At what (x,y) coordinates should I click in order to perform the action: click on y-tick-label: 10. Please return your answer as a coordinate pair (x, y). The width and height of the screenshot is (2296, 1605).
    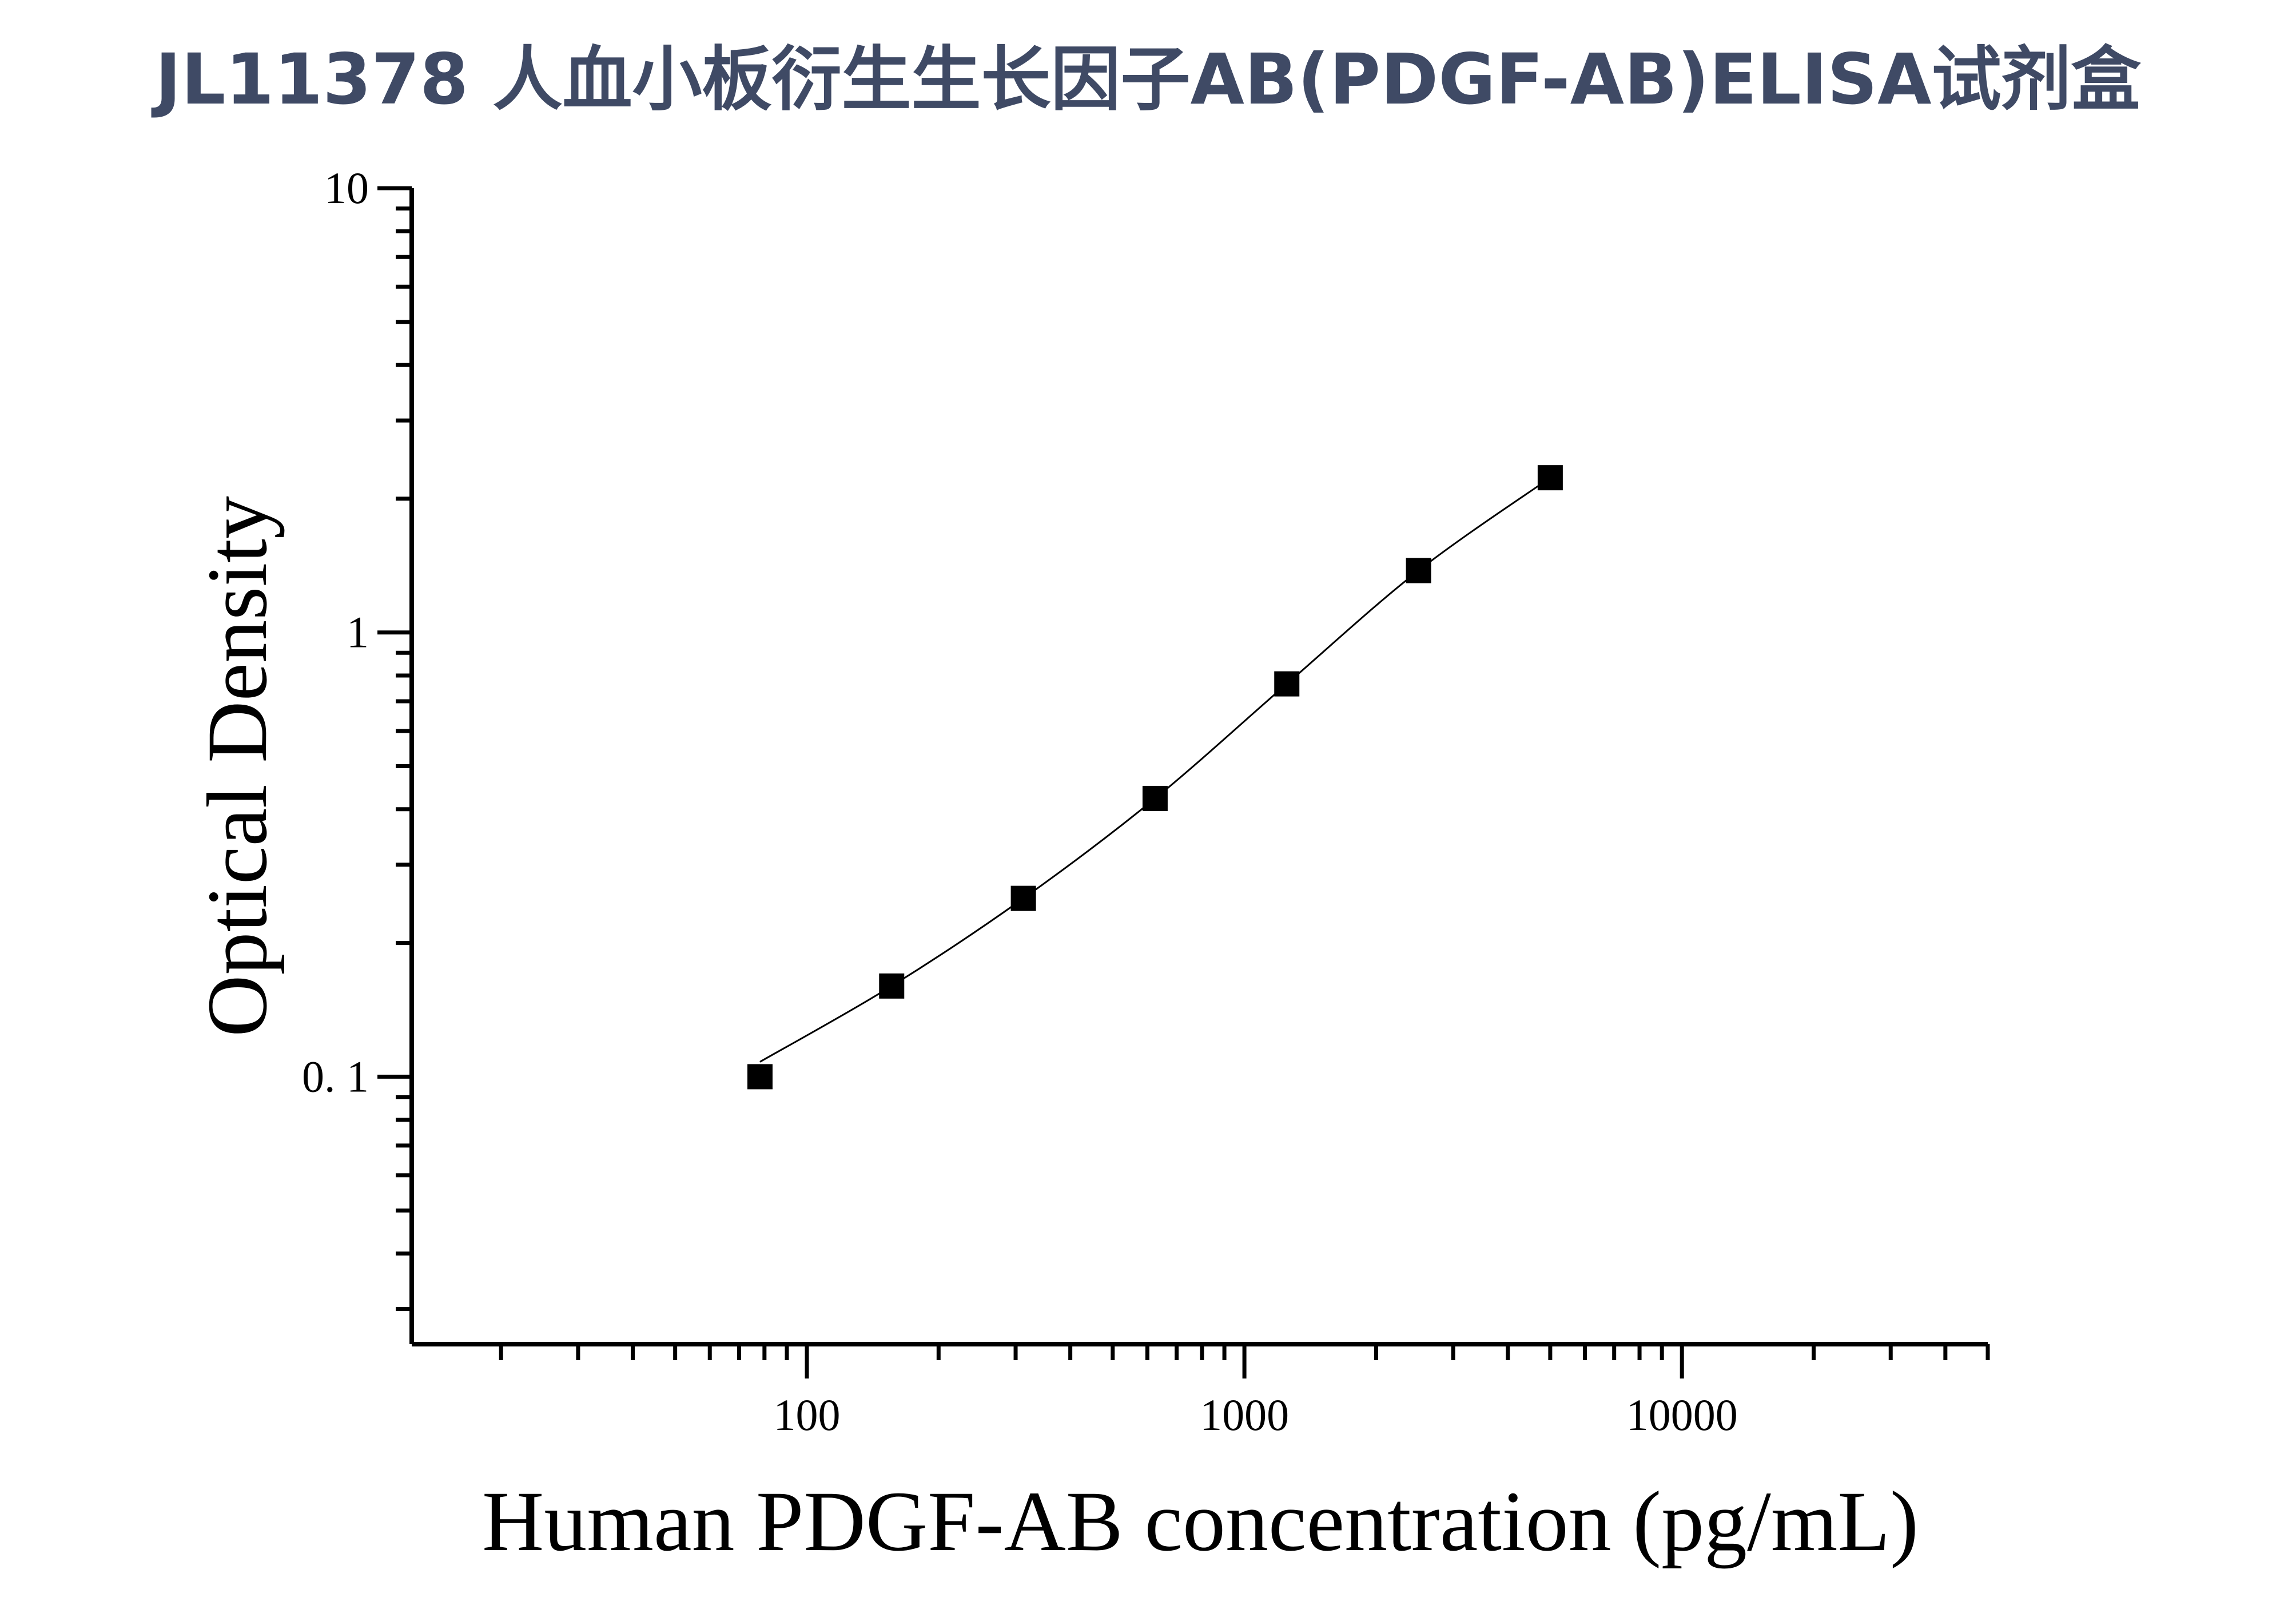
    Looking at the image, I should click on (347, 188).